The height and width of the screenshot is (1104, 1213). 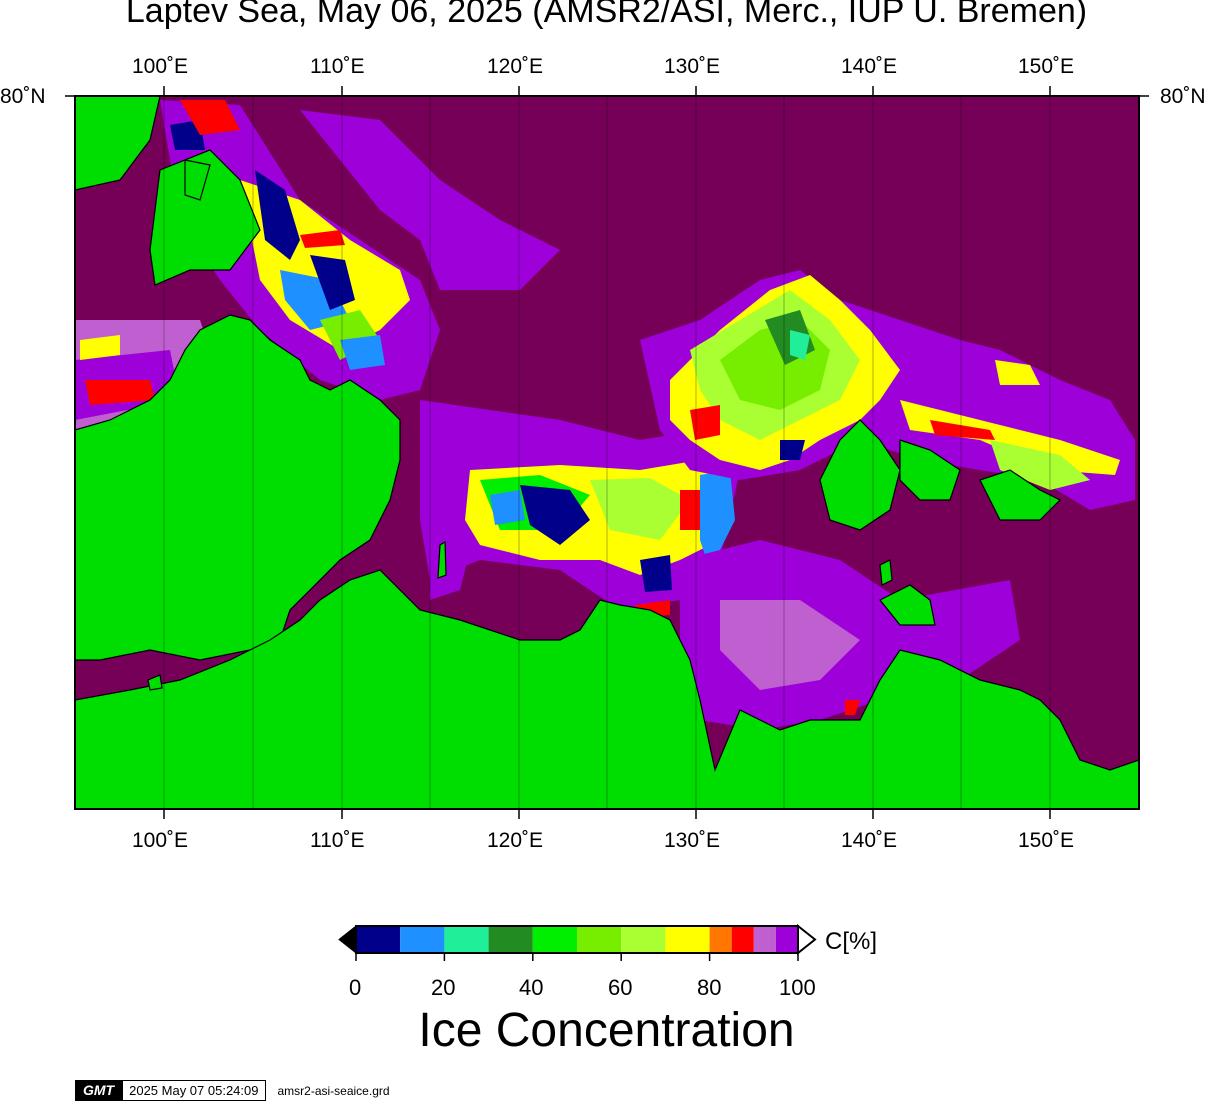 What do you see at coordinates (851, 941) in the screenshot?
I see `colorbar-unit: C[%]` at bounding box center [851, 941].